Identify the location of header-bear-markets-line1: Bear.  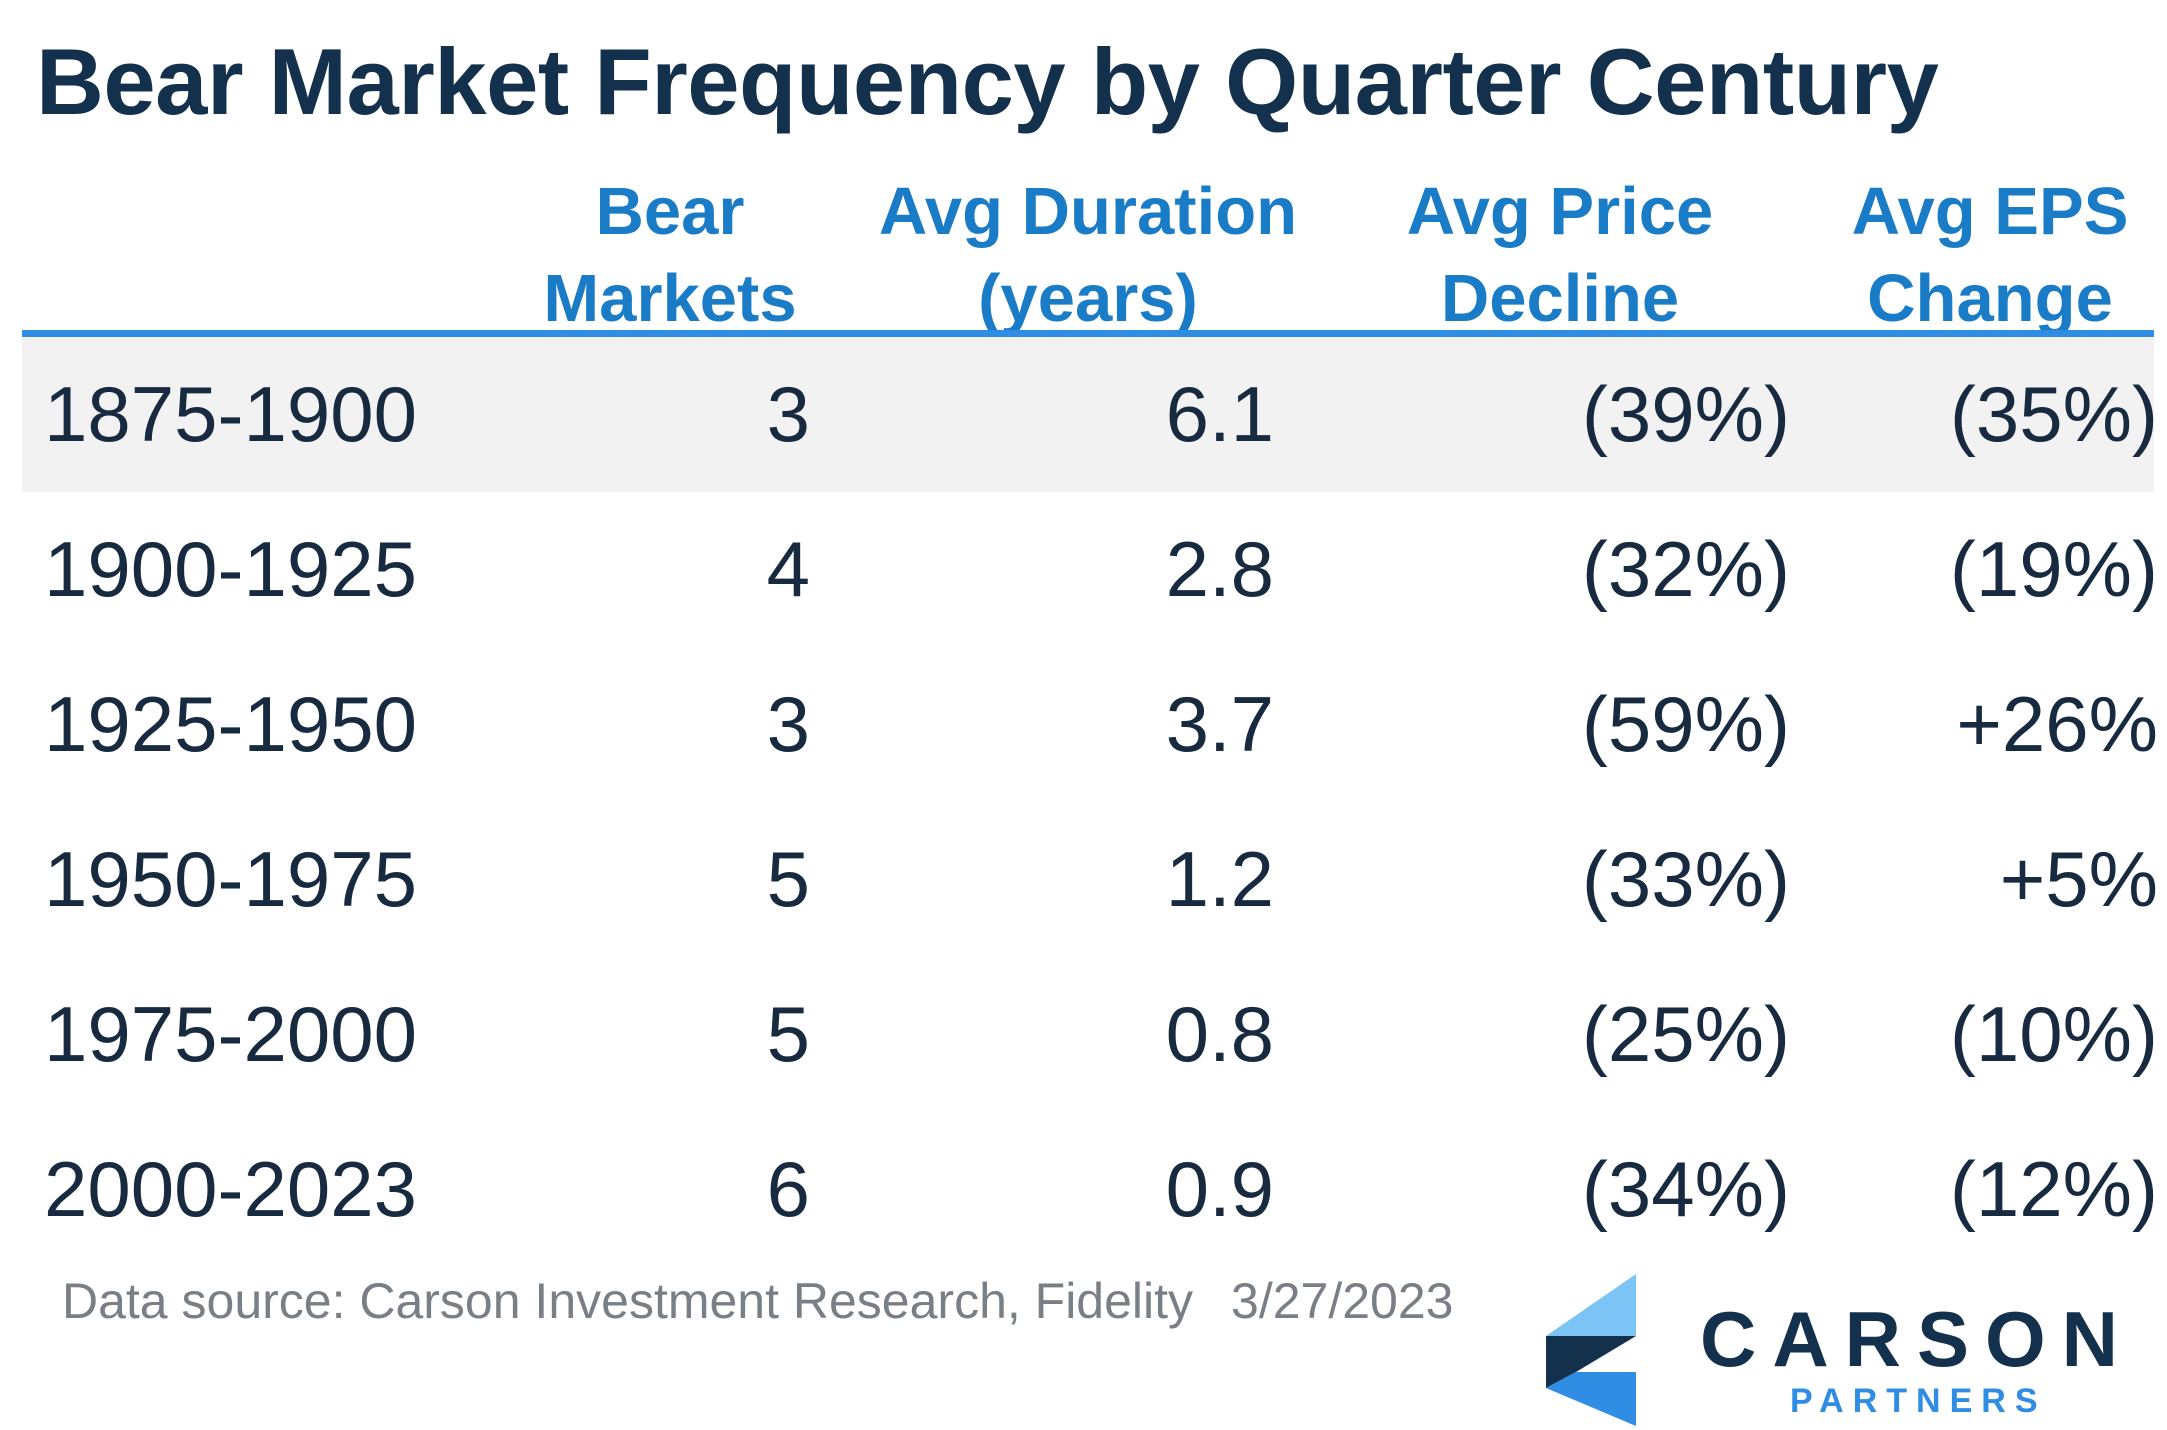
(670, 211).